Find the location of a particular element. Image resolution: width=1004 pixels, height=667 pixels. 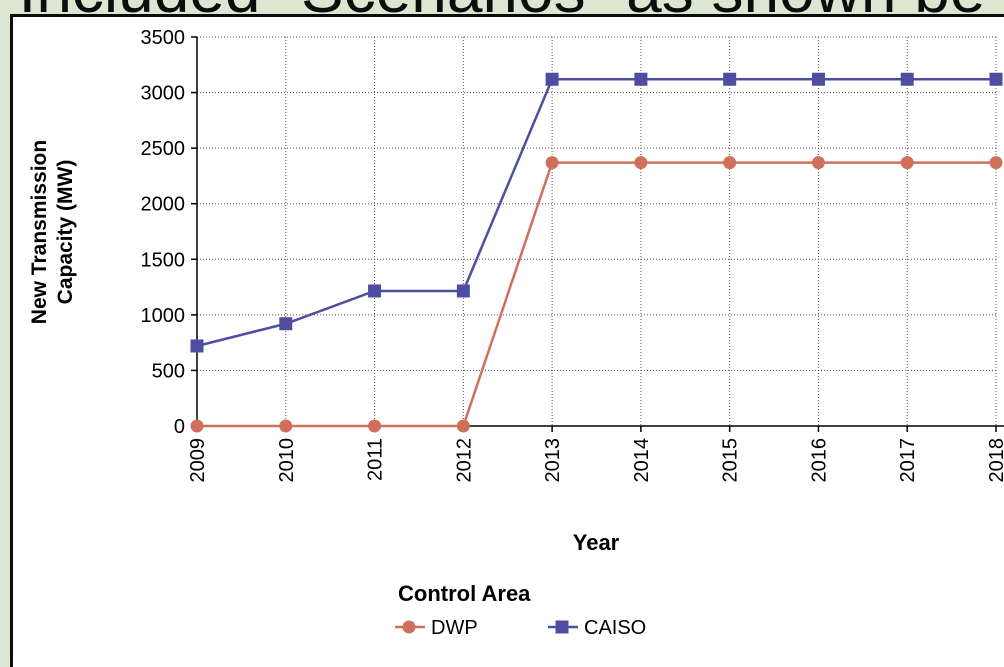

y-tick-label: 0 is located at coordinates (179, 427).